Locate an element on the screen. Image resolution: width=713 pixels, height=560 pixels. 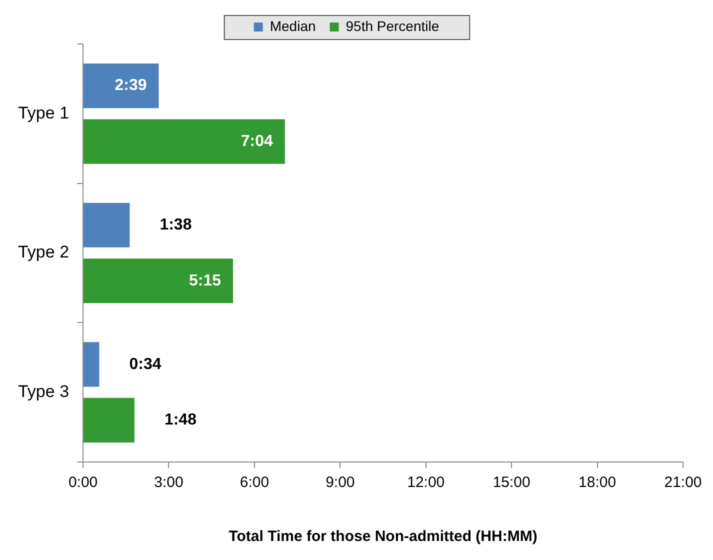
data-label: 1:38 is located at coordinates (176, 225).